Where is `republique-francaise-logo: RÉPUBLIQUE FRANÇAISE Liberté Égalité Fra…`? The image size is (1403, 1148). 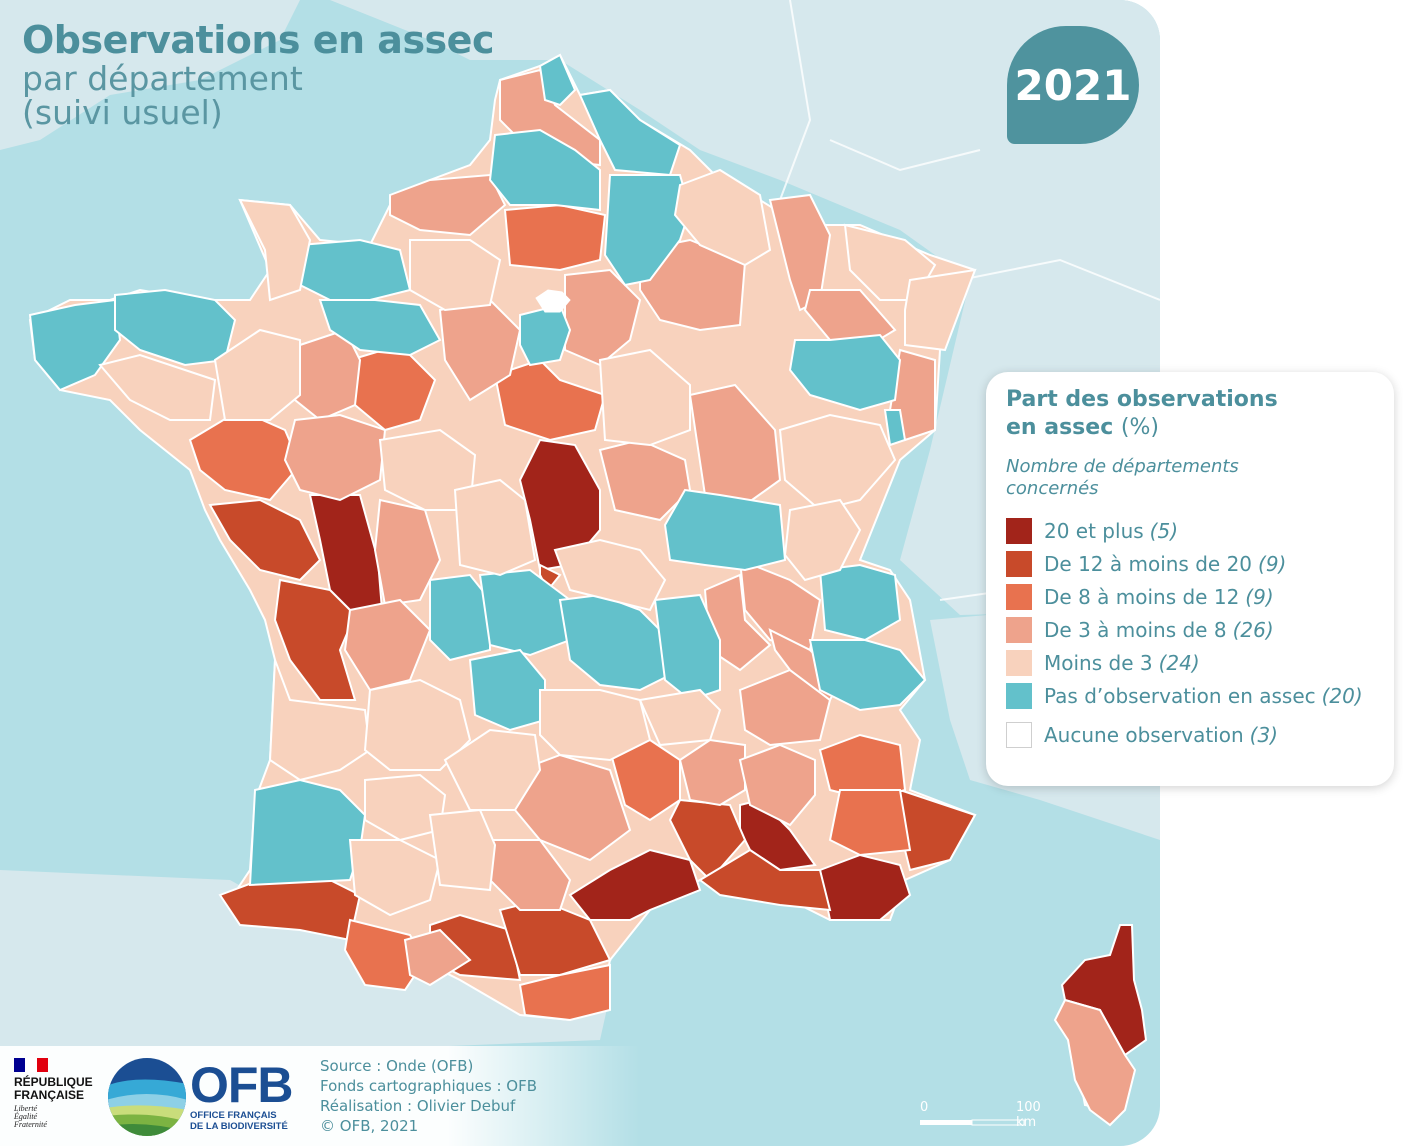
republique-francaise-logo: RÉPUBLIQUE FRANÇAISE Liberté Égalité Fra… is located at coordinates (59, 1093).